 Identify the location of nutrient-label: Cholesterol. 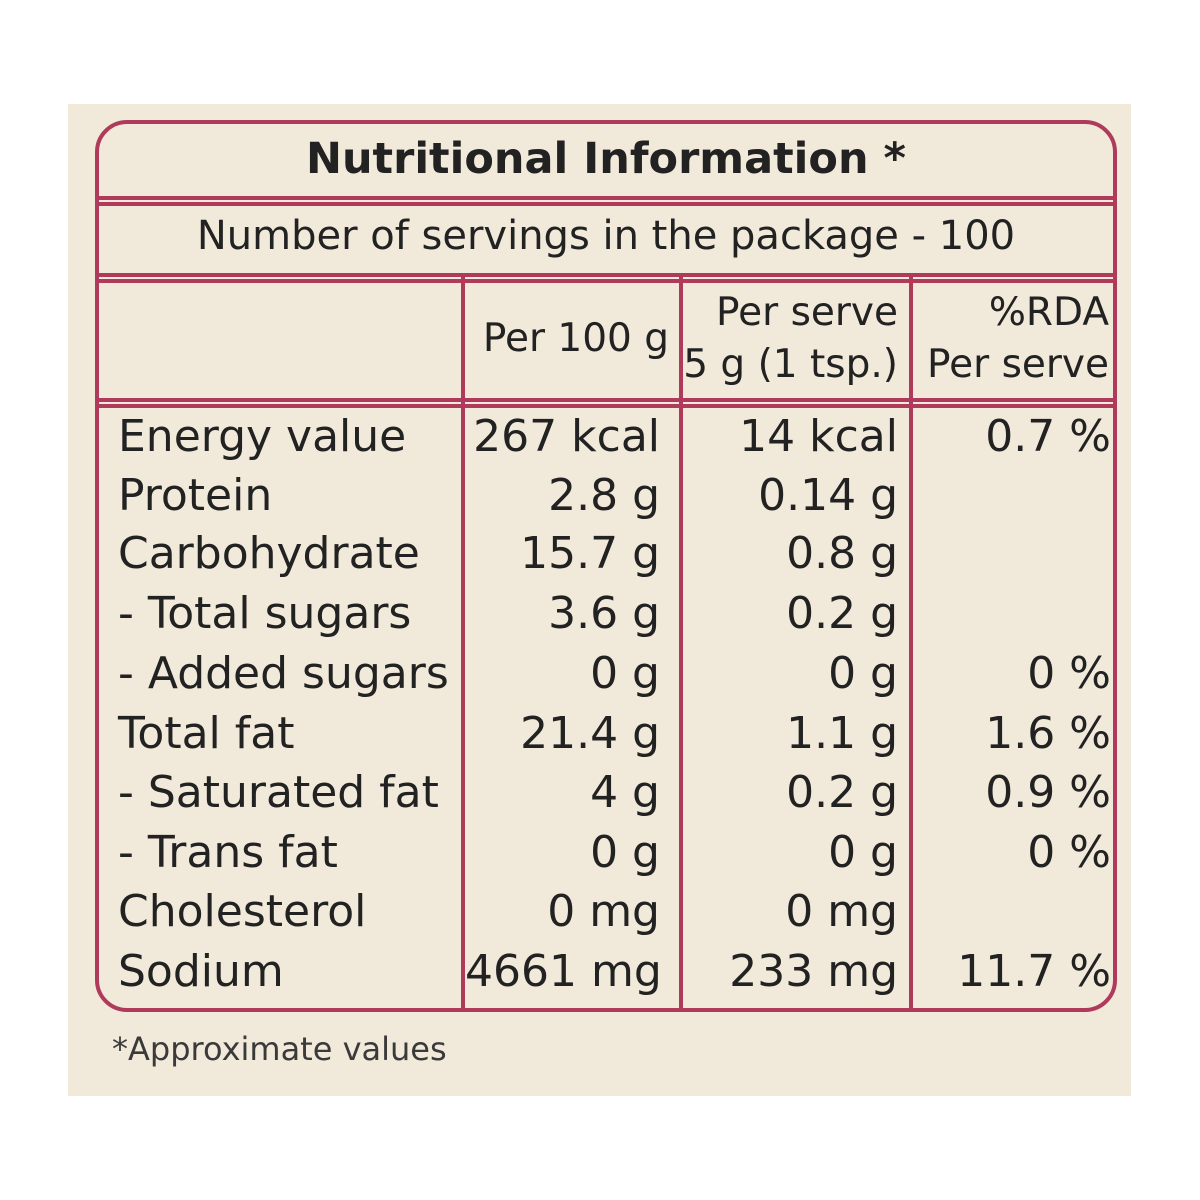
(242, 911).